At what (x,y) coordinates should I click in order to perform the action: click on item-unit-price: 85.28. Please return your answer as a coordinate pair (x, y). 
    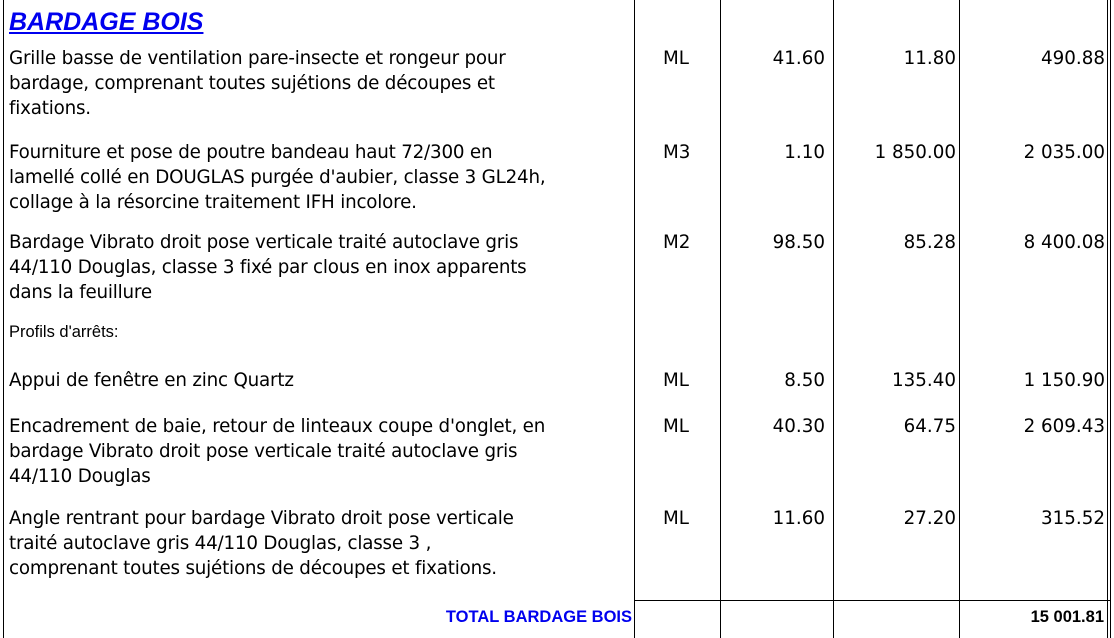
    Looking at the image, I should click on (929, 242).